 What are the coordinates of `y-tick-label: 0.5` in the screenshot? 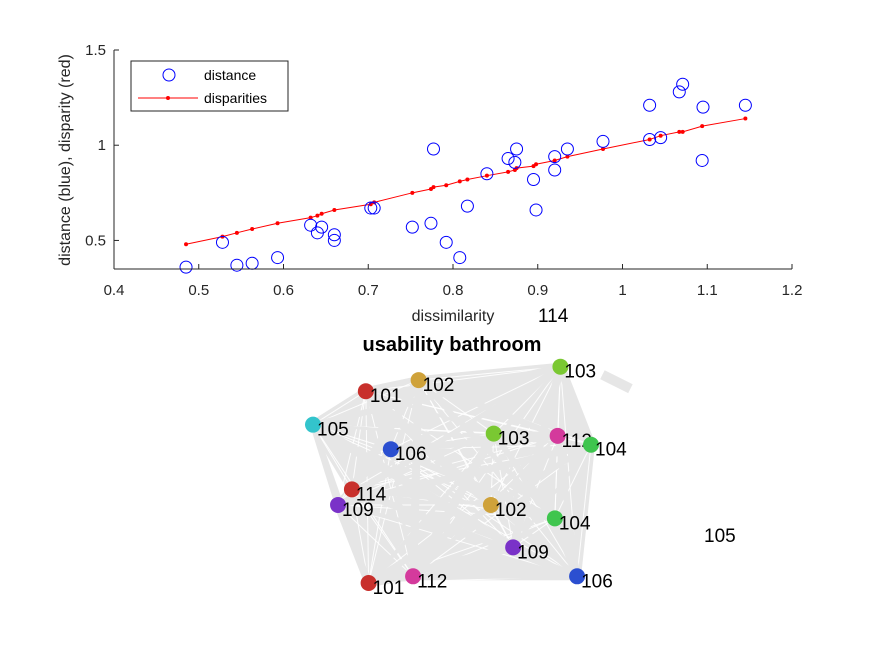 It's located at (95, 240).